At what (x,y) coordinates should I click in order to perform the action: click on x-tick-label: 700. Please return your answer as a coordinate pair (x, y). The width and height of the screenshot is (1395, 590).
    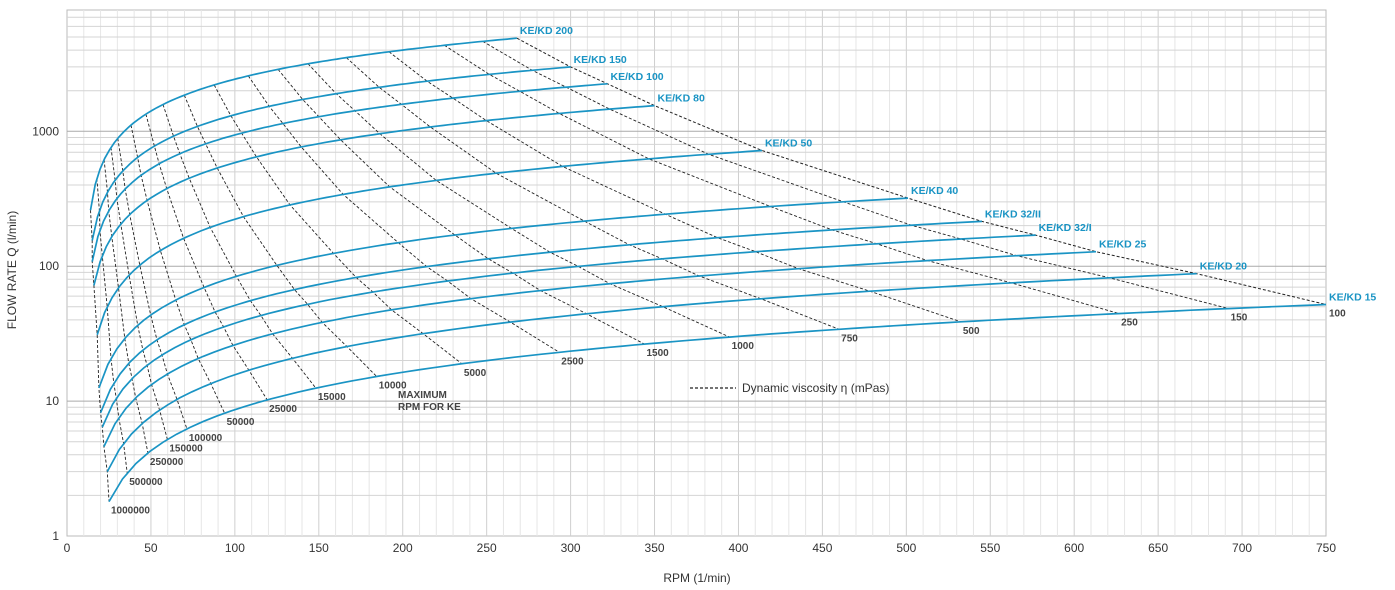
    Looking at the image, I should click on (1242, 548).